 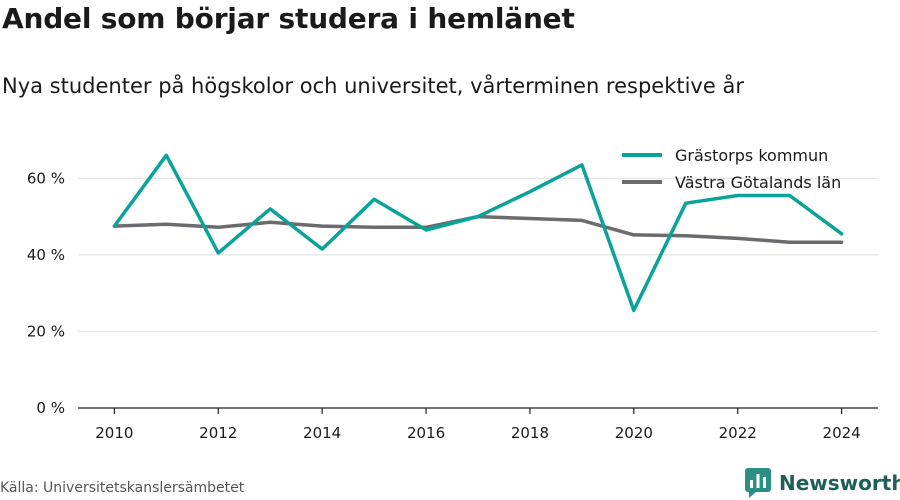 I want to click on y-tick-label: 0 %, so click(x=50, y=408).